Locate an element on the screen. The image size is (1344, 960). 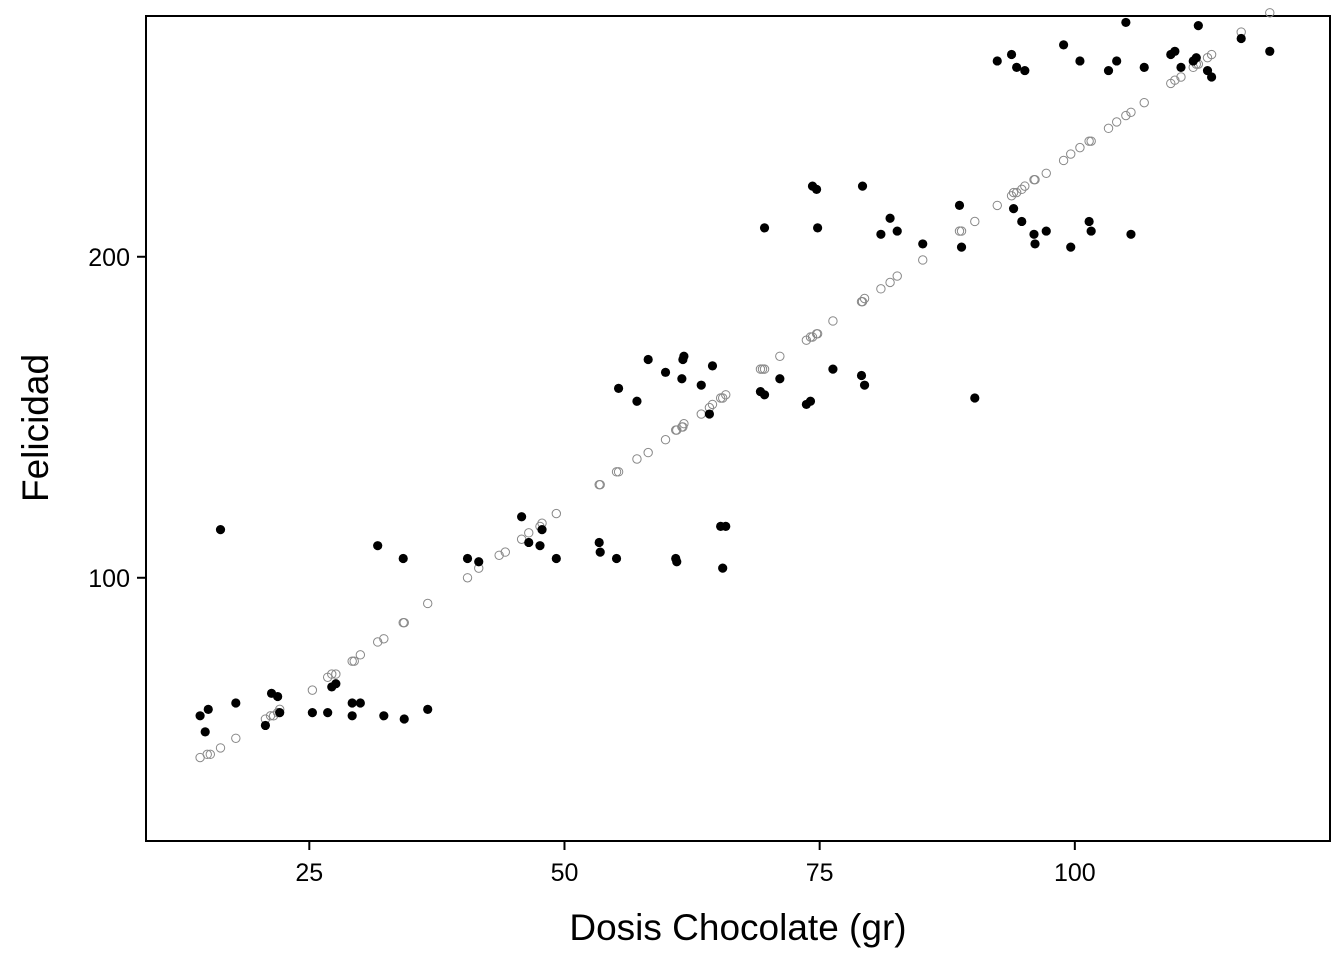
x-tick-label: 25 is located at coordinates (309, 873).